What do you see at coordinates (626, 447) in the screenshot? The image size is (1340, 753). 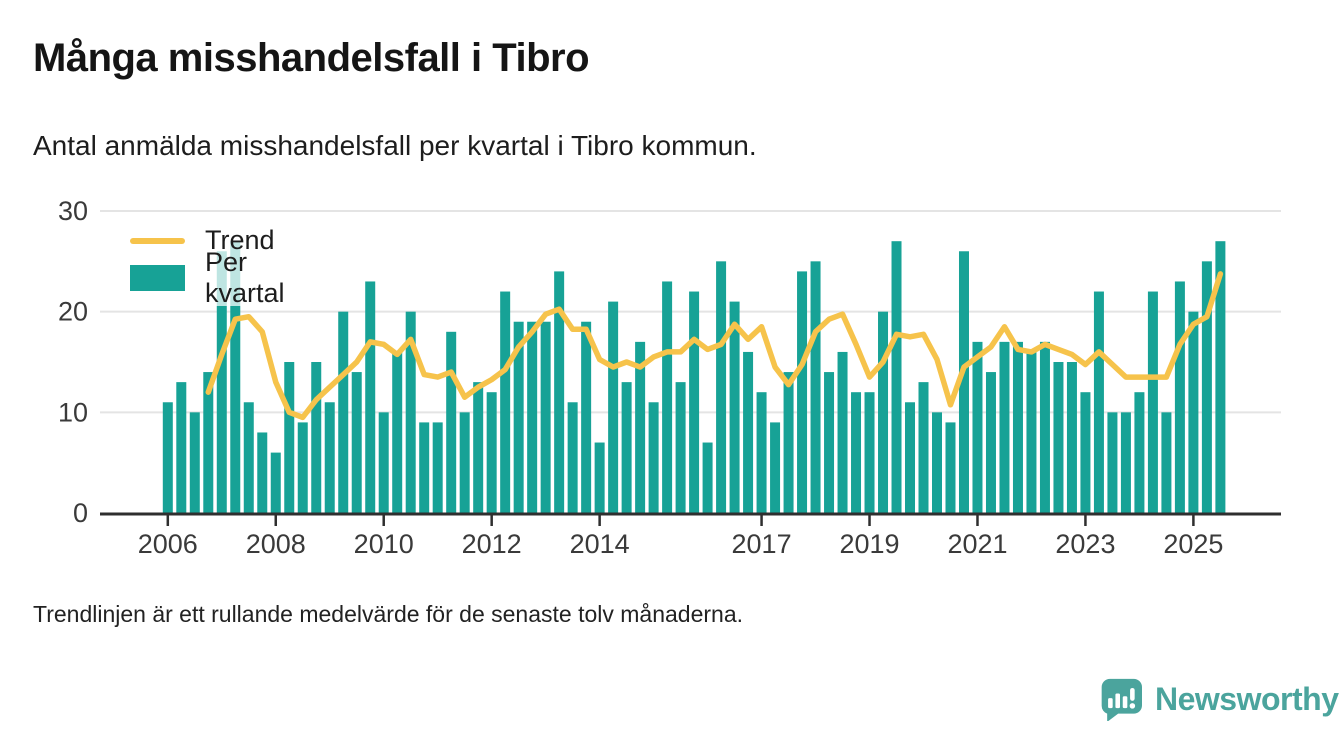 I see `bar-2014-Q3` at bounding box center [626, 447].